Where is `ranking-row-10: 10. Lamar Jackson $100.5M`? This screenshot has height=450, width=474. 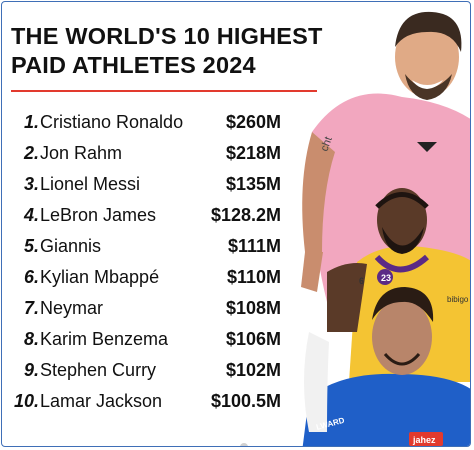 ranking-row-10: 10. Lamar Jackson $100.5M is located at coordinates (146, 401).